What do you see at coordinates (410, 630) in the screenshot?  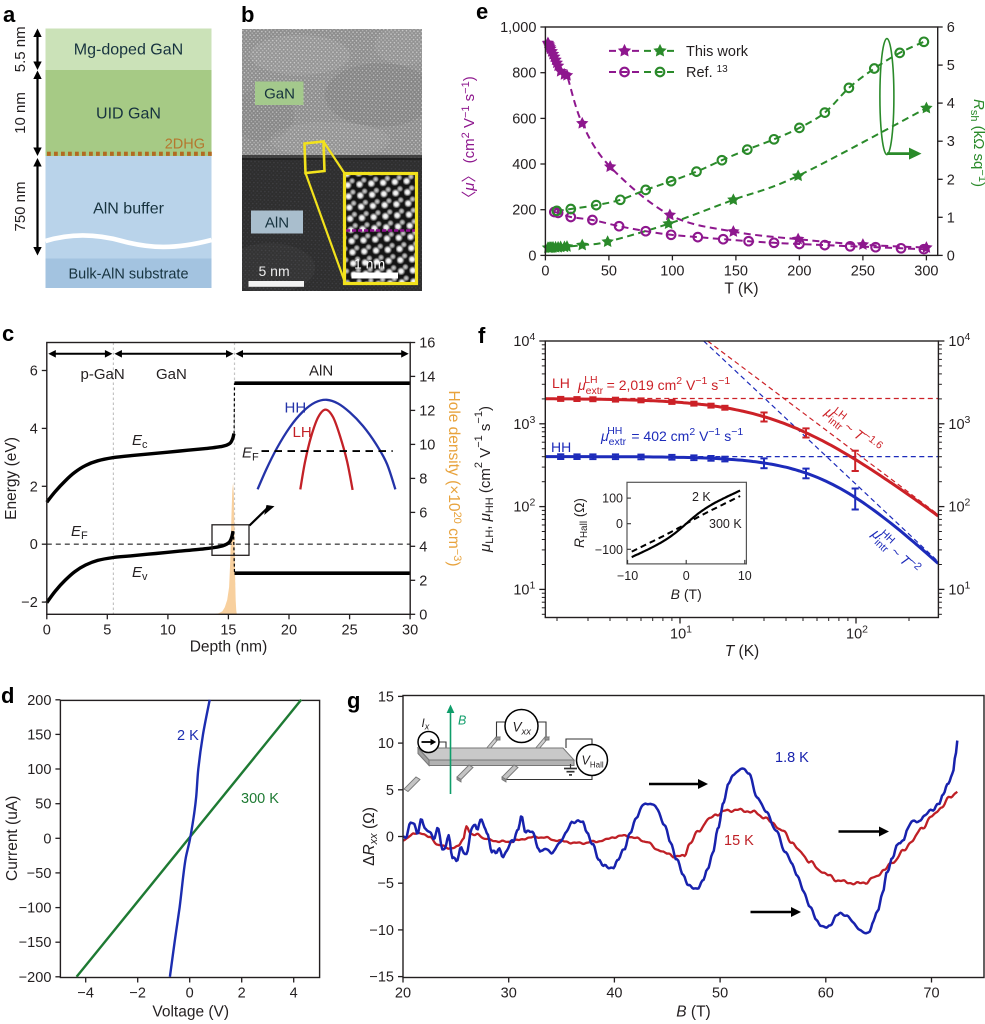 I see `svg-text: 30` at bounding box center [410, 630].